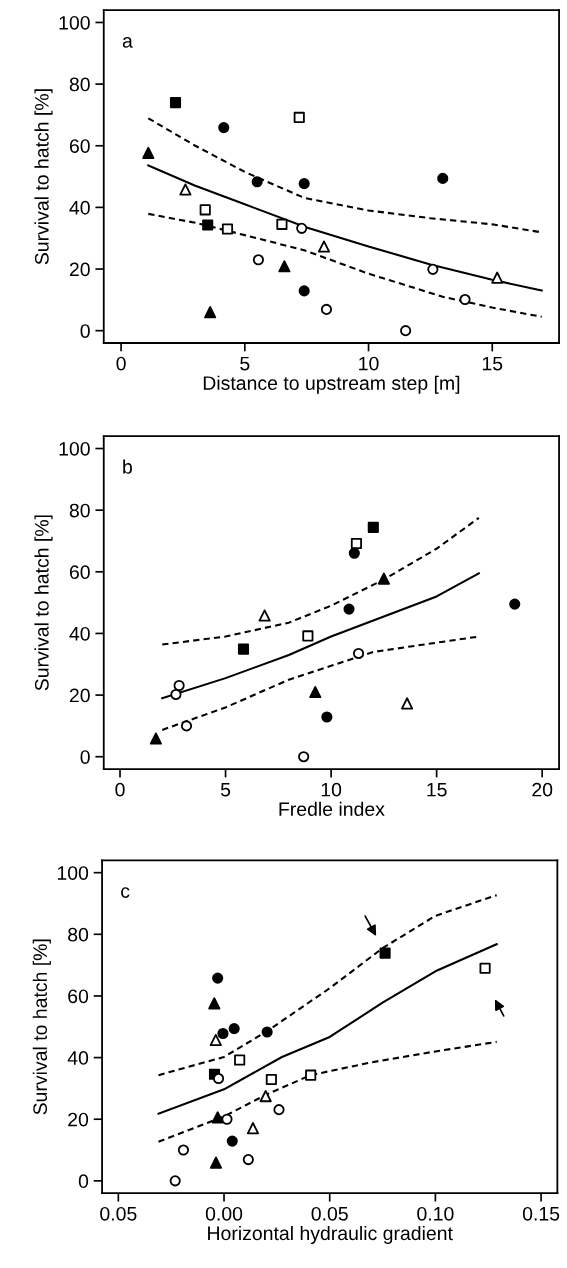 This screenshot has height=1268, width=567. What do you see at coordinates (332, 809) in the screenshot?
I see `x-axis-title: Fredle index` at bounding box center [332, 809].